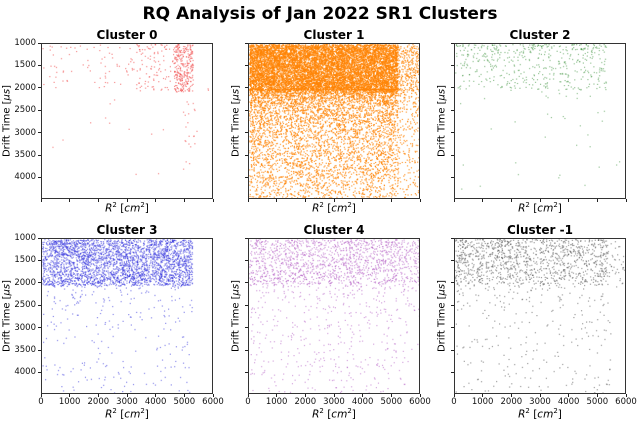 Image resolution: width=640 pixels, height=424 pixels. I want to click on y-tick-label: 3000, so click(25, 327).